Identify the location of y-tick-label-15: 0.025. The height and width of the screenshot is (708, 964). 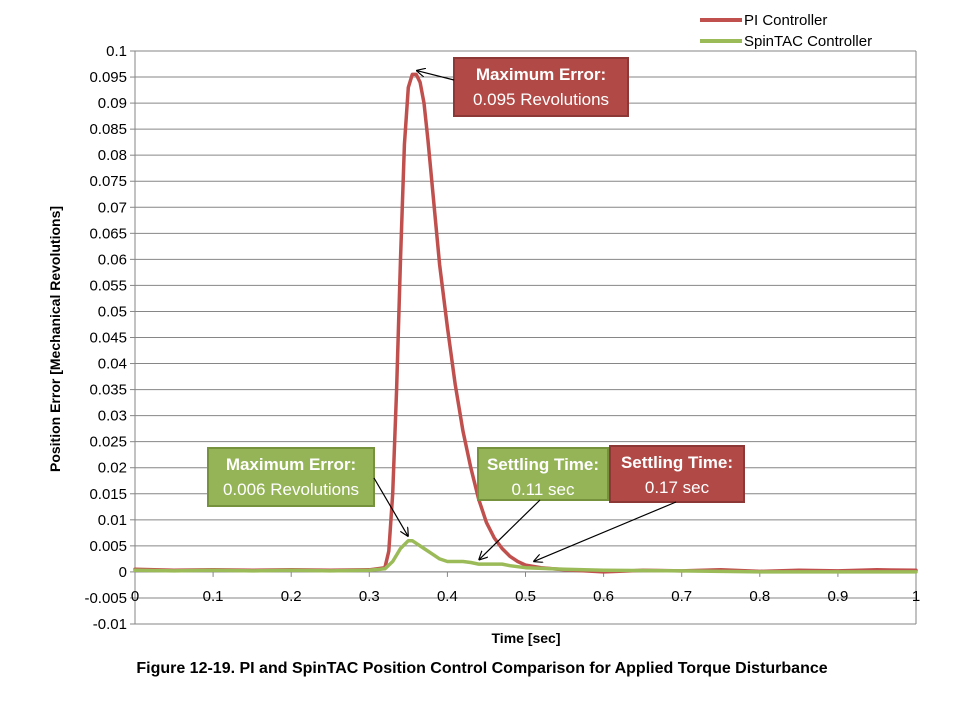
(108, 442).